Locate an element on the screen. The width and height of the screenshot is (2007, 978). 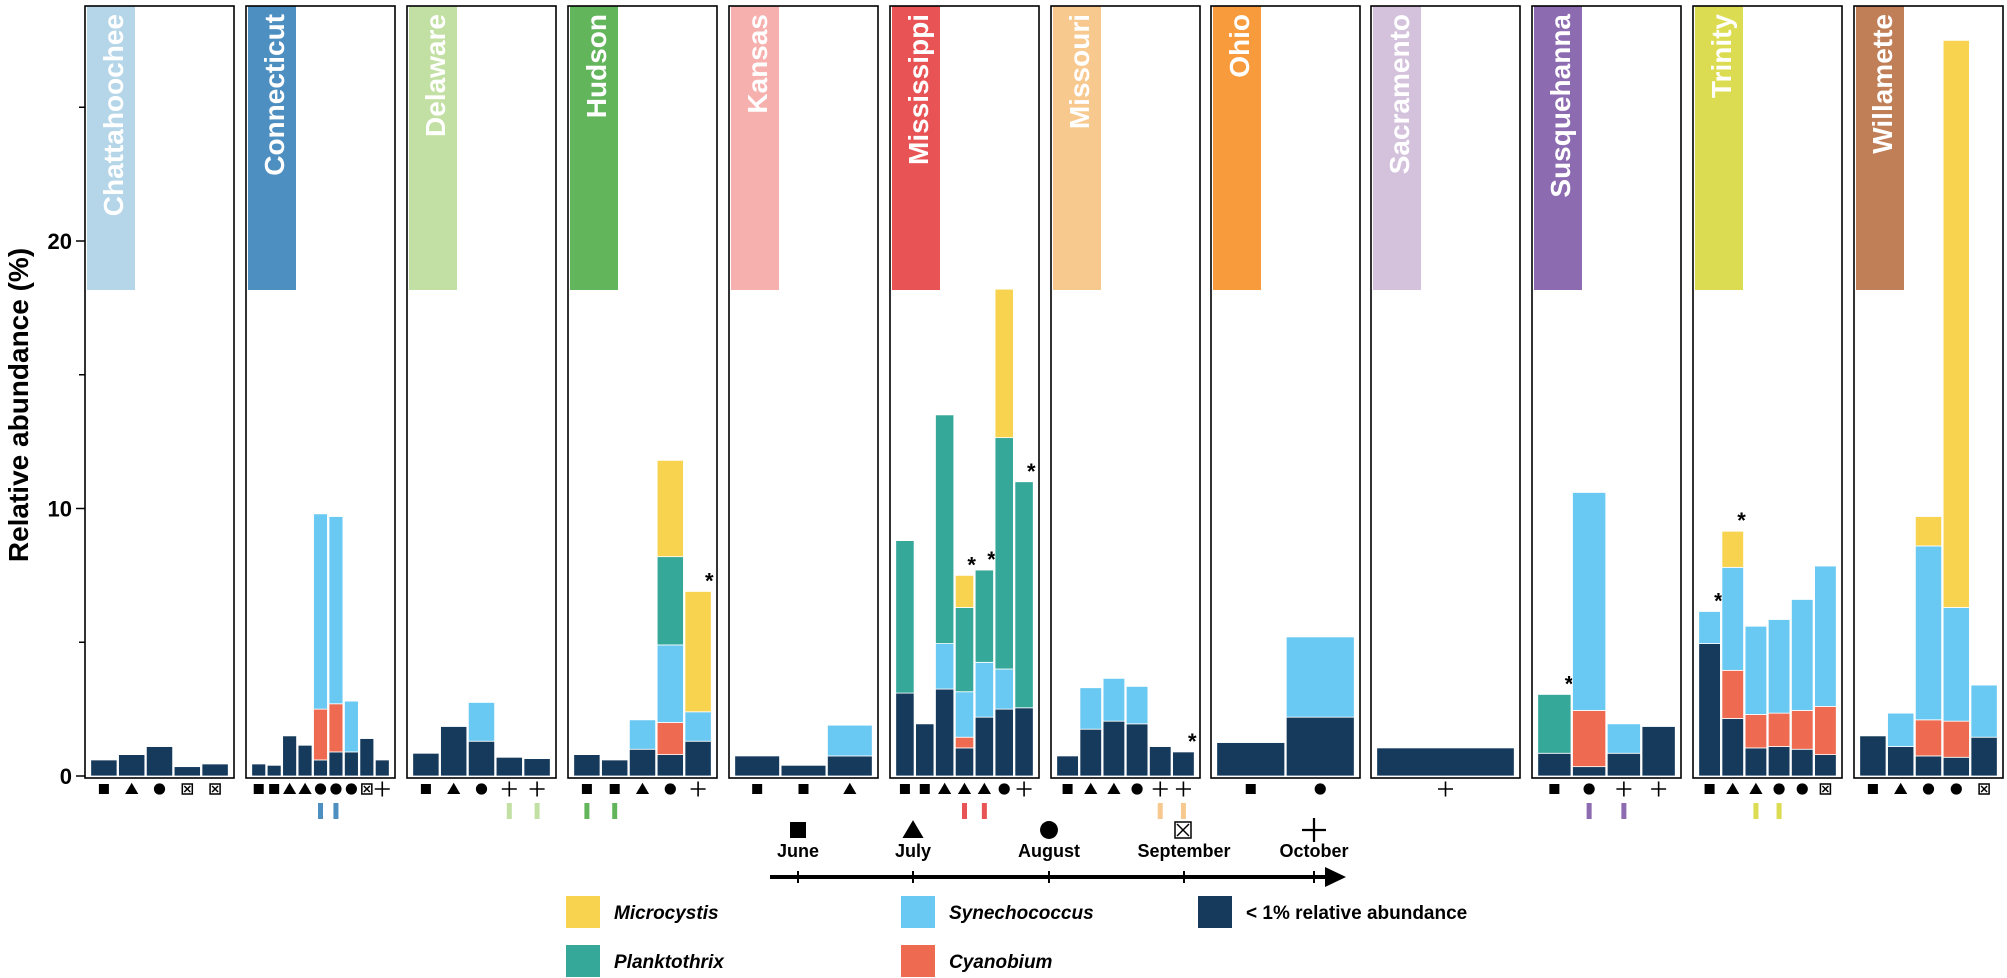
panel-hudson: Hudson * is located at coordinates (642, 412).